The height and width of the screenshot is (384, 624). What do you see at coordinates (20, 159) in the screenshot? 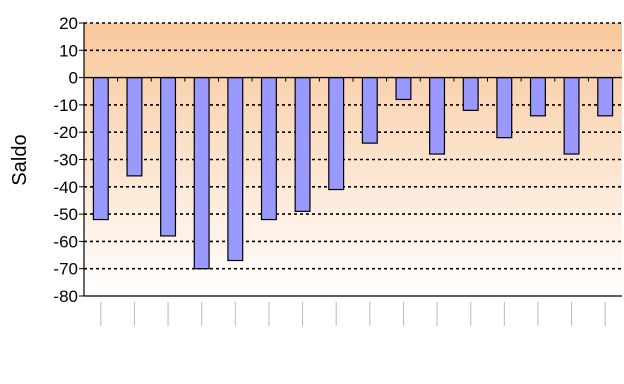
I see `y-axis-label: Saldo` at bounding box center [20, 159].